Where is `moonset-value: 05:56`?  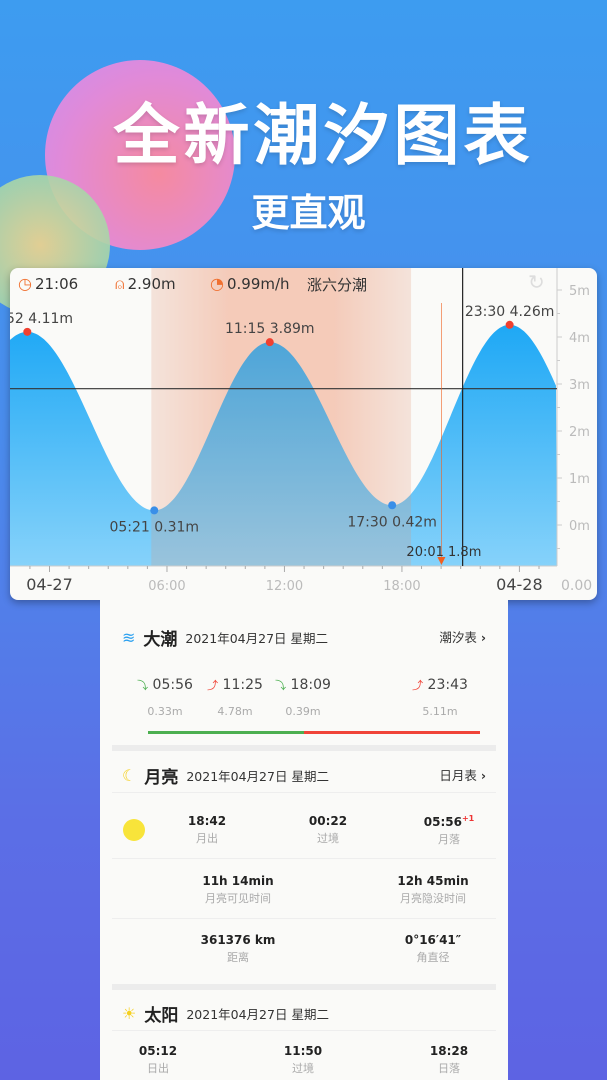
moonset-value: 05:56 is located at coordinates (442, 822).